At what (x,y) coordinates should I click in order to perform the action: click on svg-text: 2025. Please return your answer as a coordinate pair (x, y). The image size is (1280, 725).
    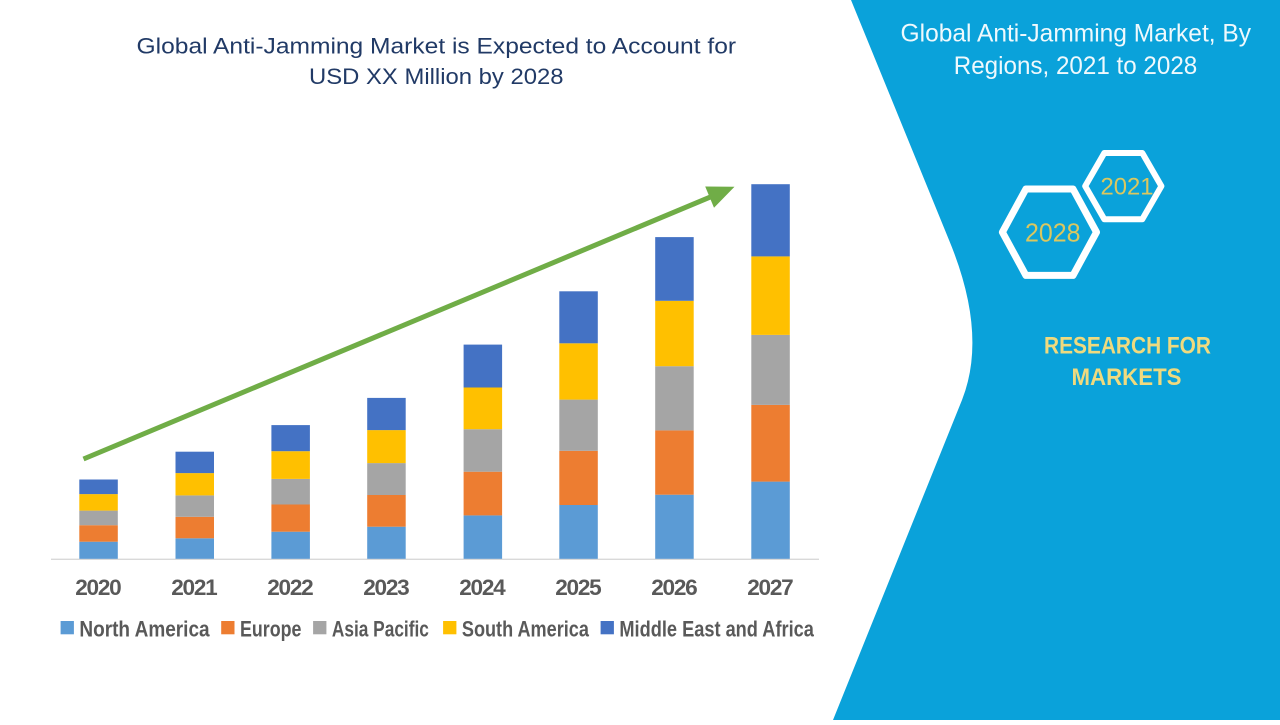
    Looking at the image, I should click on (578, 587).